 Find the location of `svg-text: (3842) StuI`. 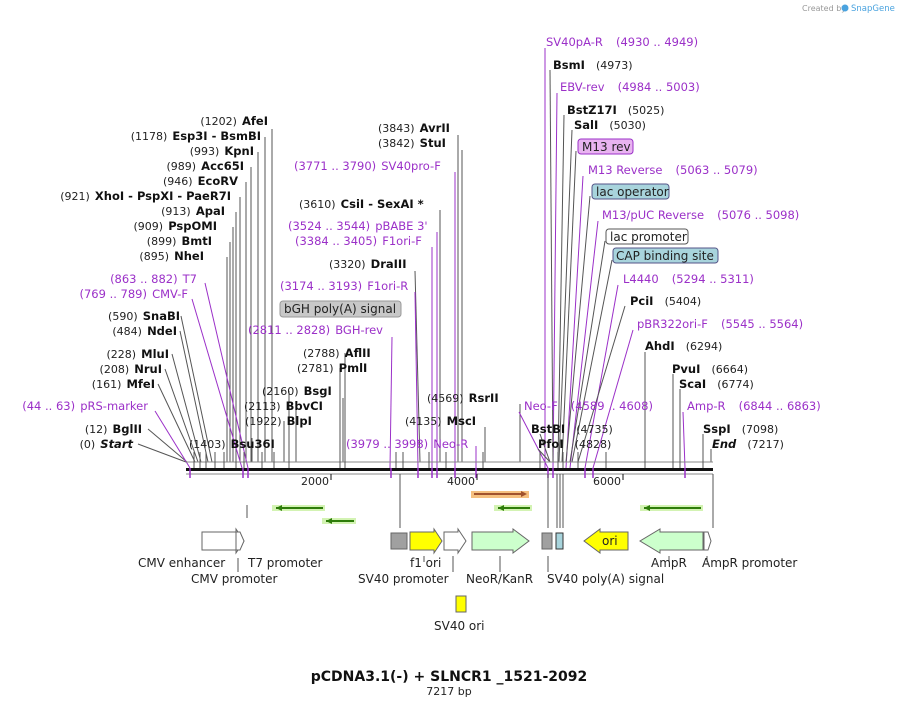

svg-text: (3842) StuI is located at coordinates (412, 141).